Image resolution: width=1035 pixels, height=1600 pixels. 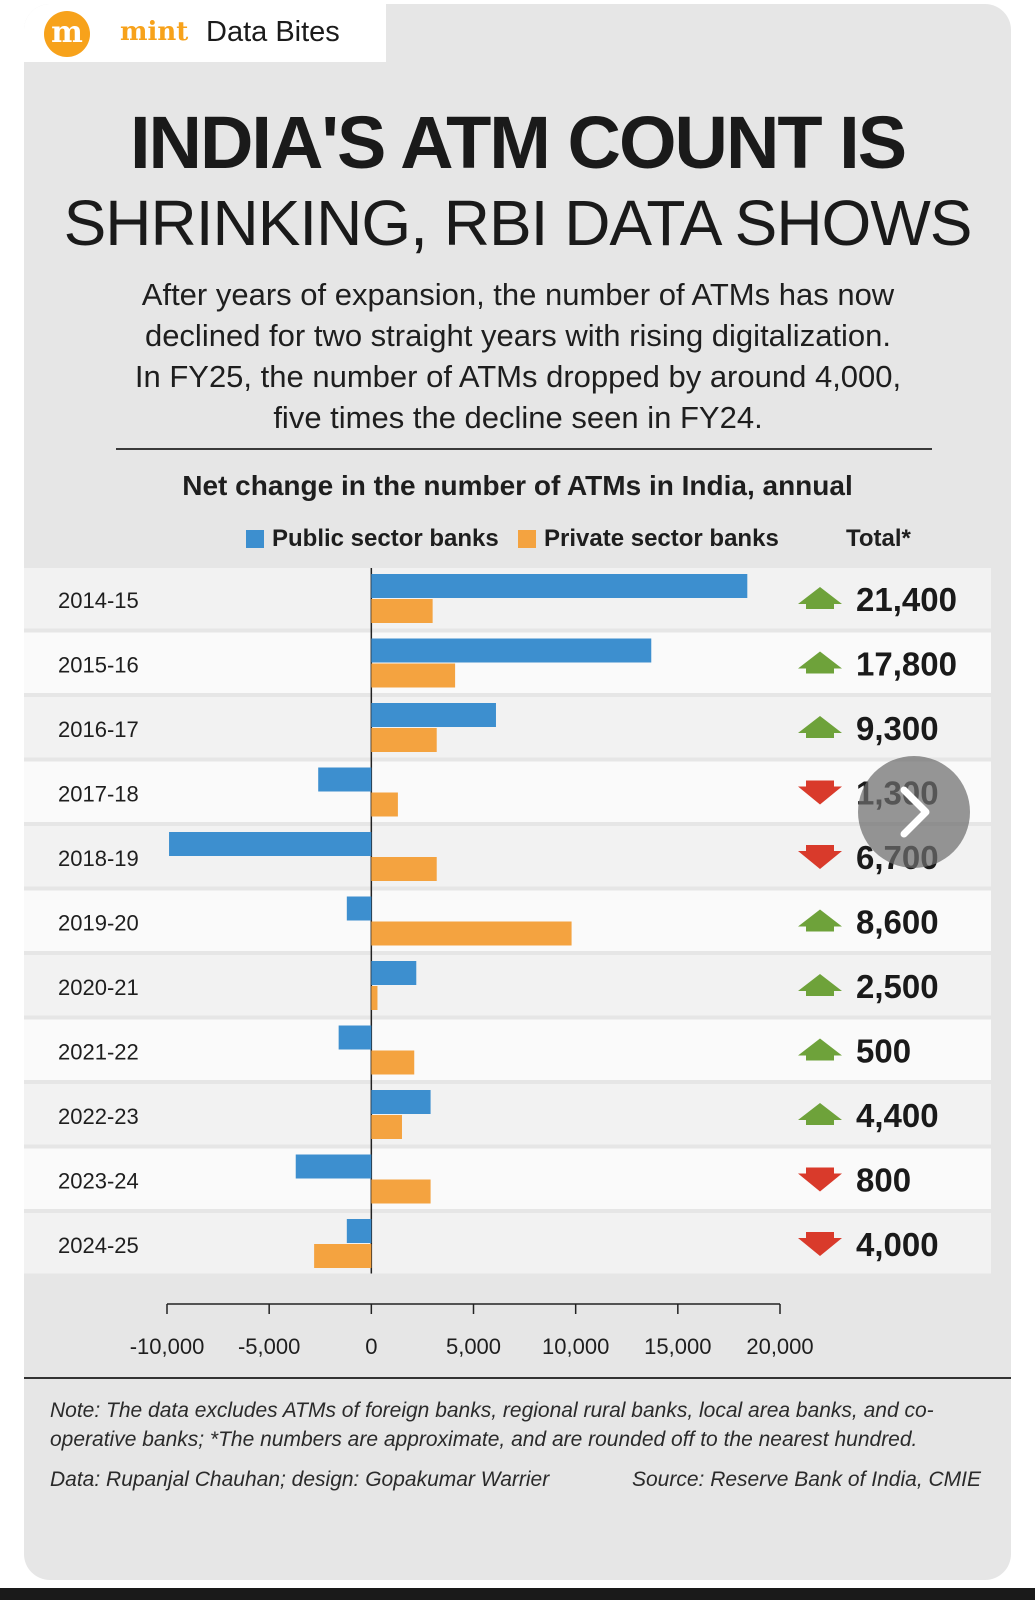 I want to click on totals-header: Total*, so click(x=878, y=538).